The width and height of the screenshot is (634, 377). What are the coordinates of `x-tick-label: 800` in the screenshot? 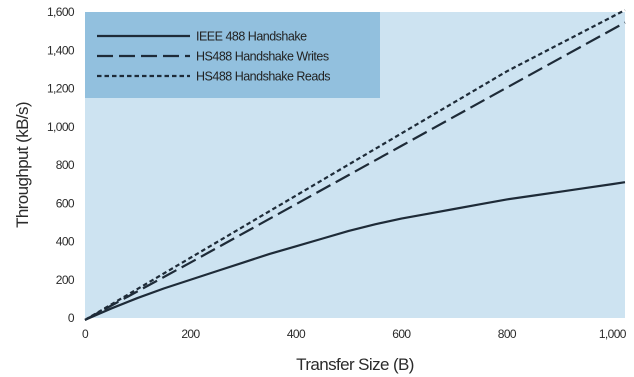 It's located at (507, 334).